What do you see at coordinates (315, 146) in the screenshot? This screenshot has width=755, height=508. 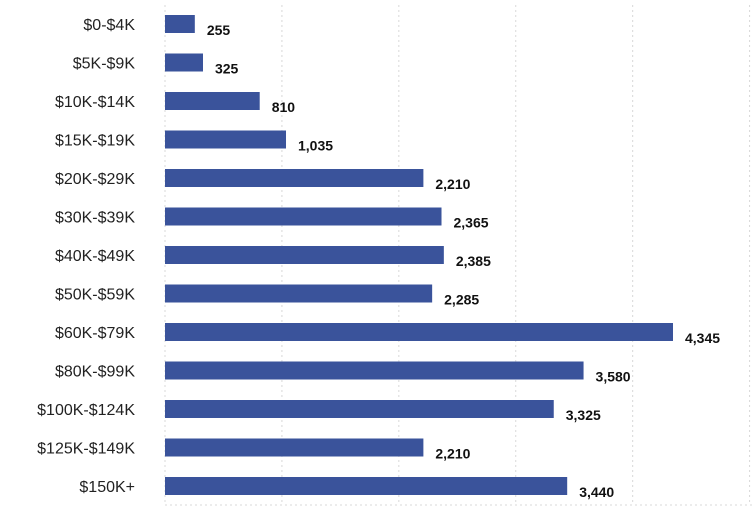 I see `value-label: 1,035` at bounding box center [315, 146].